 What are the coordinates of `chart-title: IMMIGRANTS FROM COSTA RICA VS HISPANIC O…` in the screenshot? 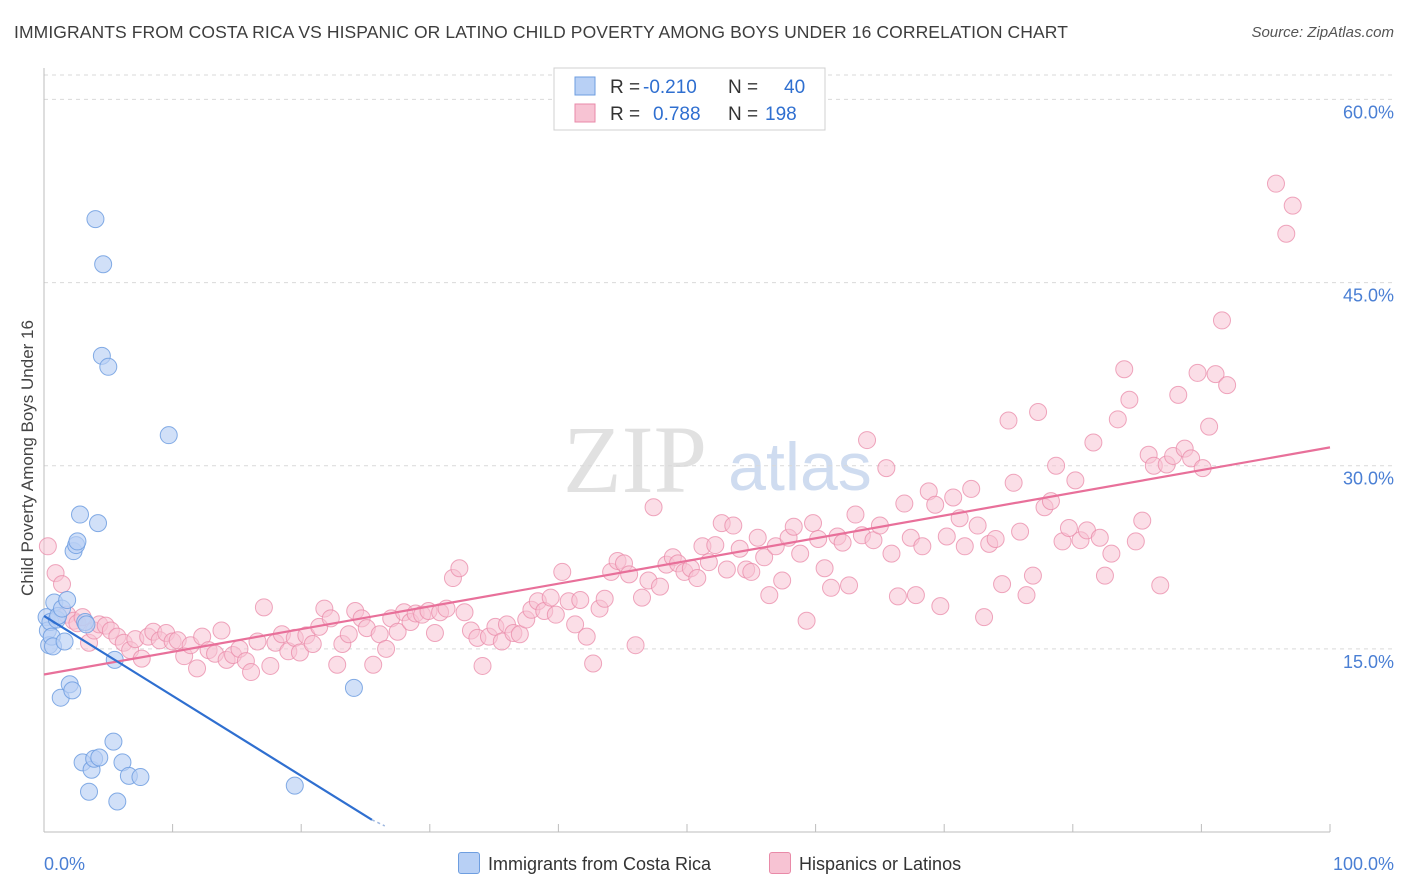 It's located at (541, 32).